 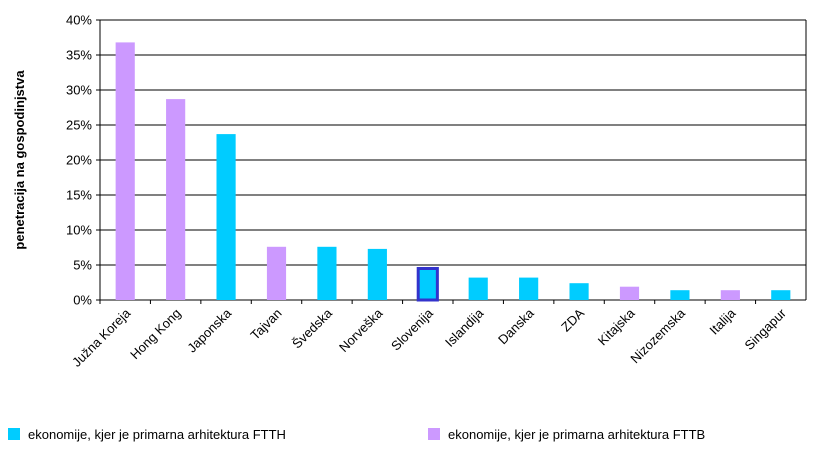 What do you see at coordinates (265, 324) in the screenshot?
I see `x-tick-label: Tajvan` at bounding box center [265, 324].